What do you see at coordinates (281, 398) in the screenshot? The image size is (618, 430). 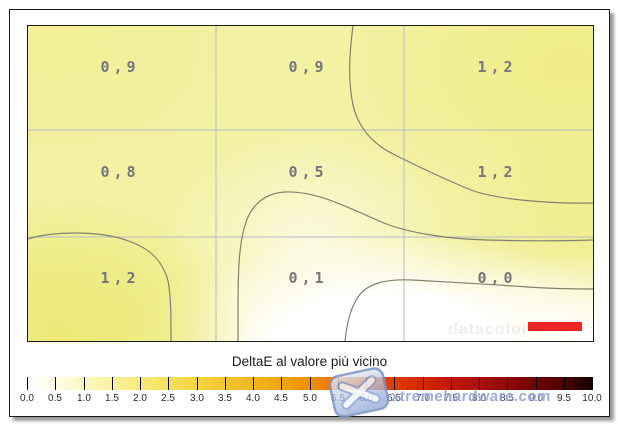 I see `colorbar-tick-label: 4.5` at bounding box center [281, 398].